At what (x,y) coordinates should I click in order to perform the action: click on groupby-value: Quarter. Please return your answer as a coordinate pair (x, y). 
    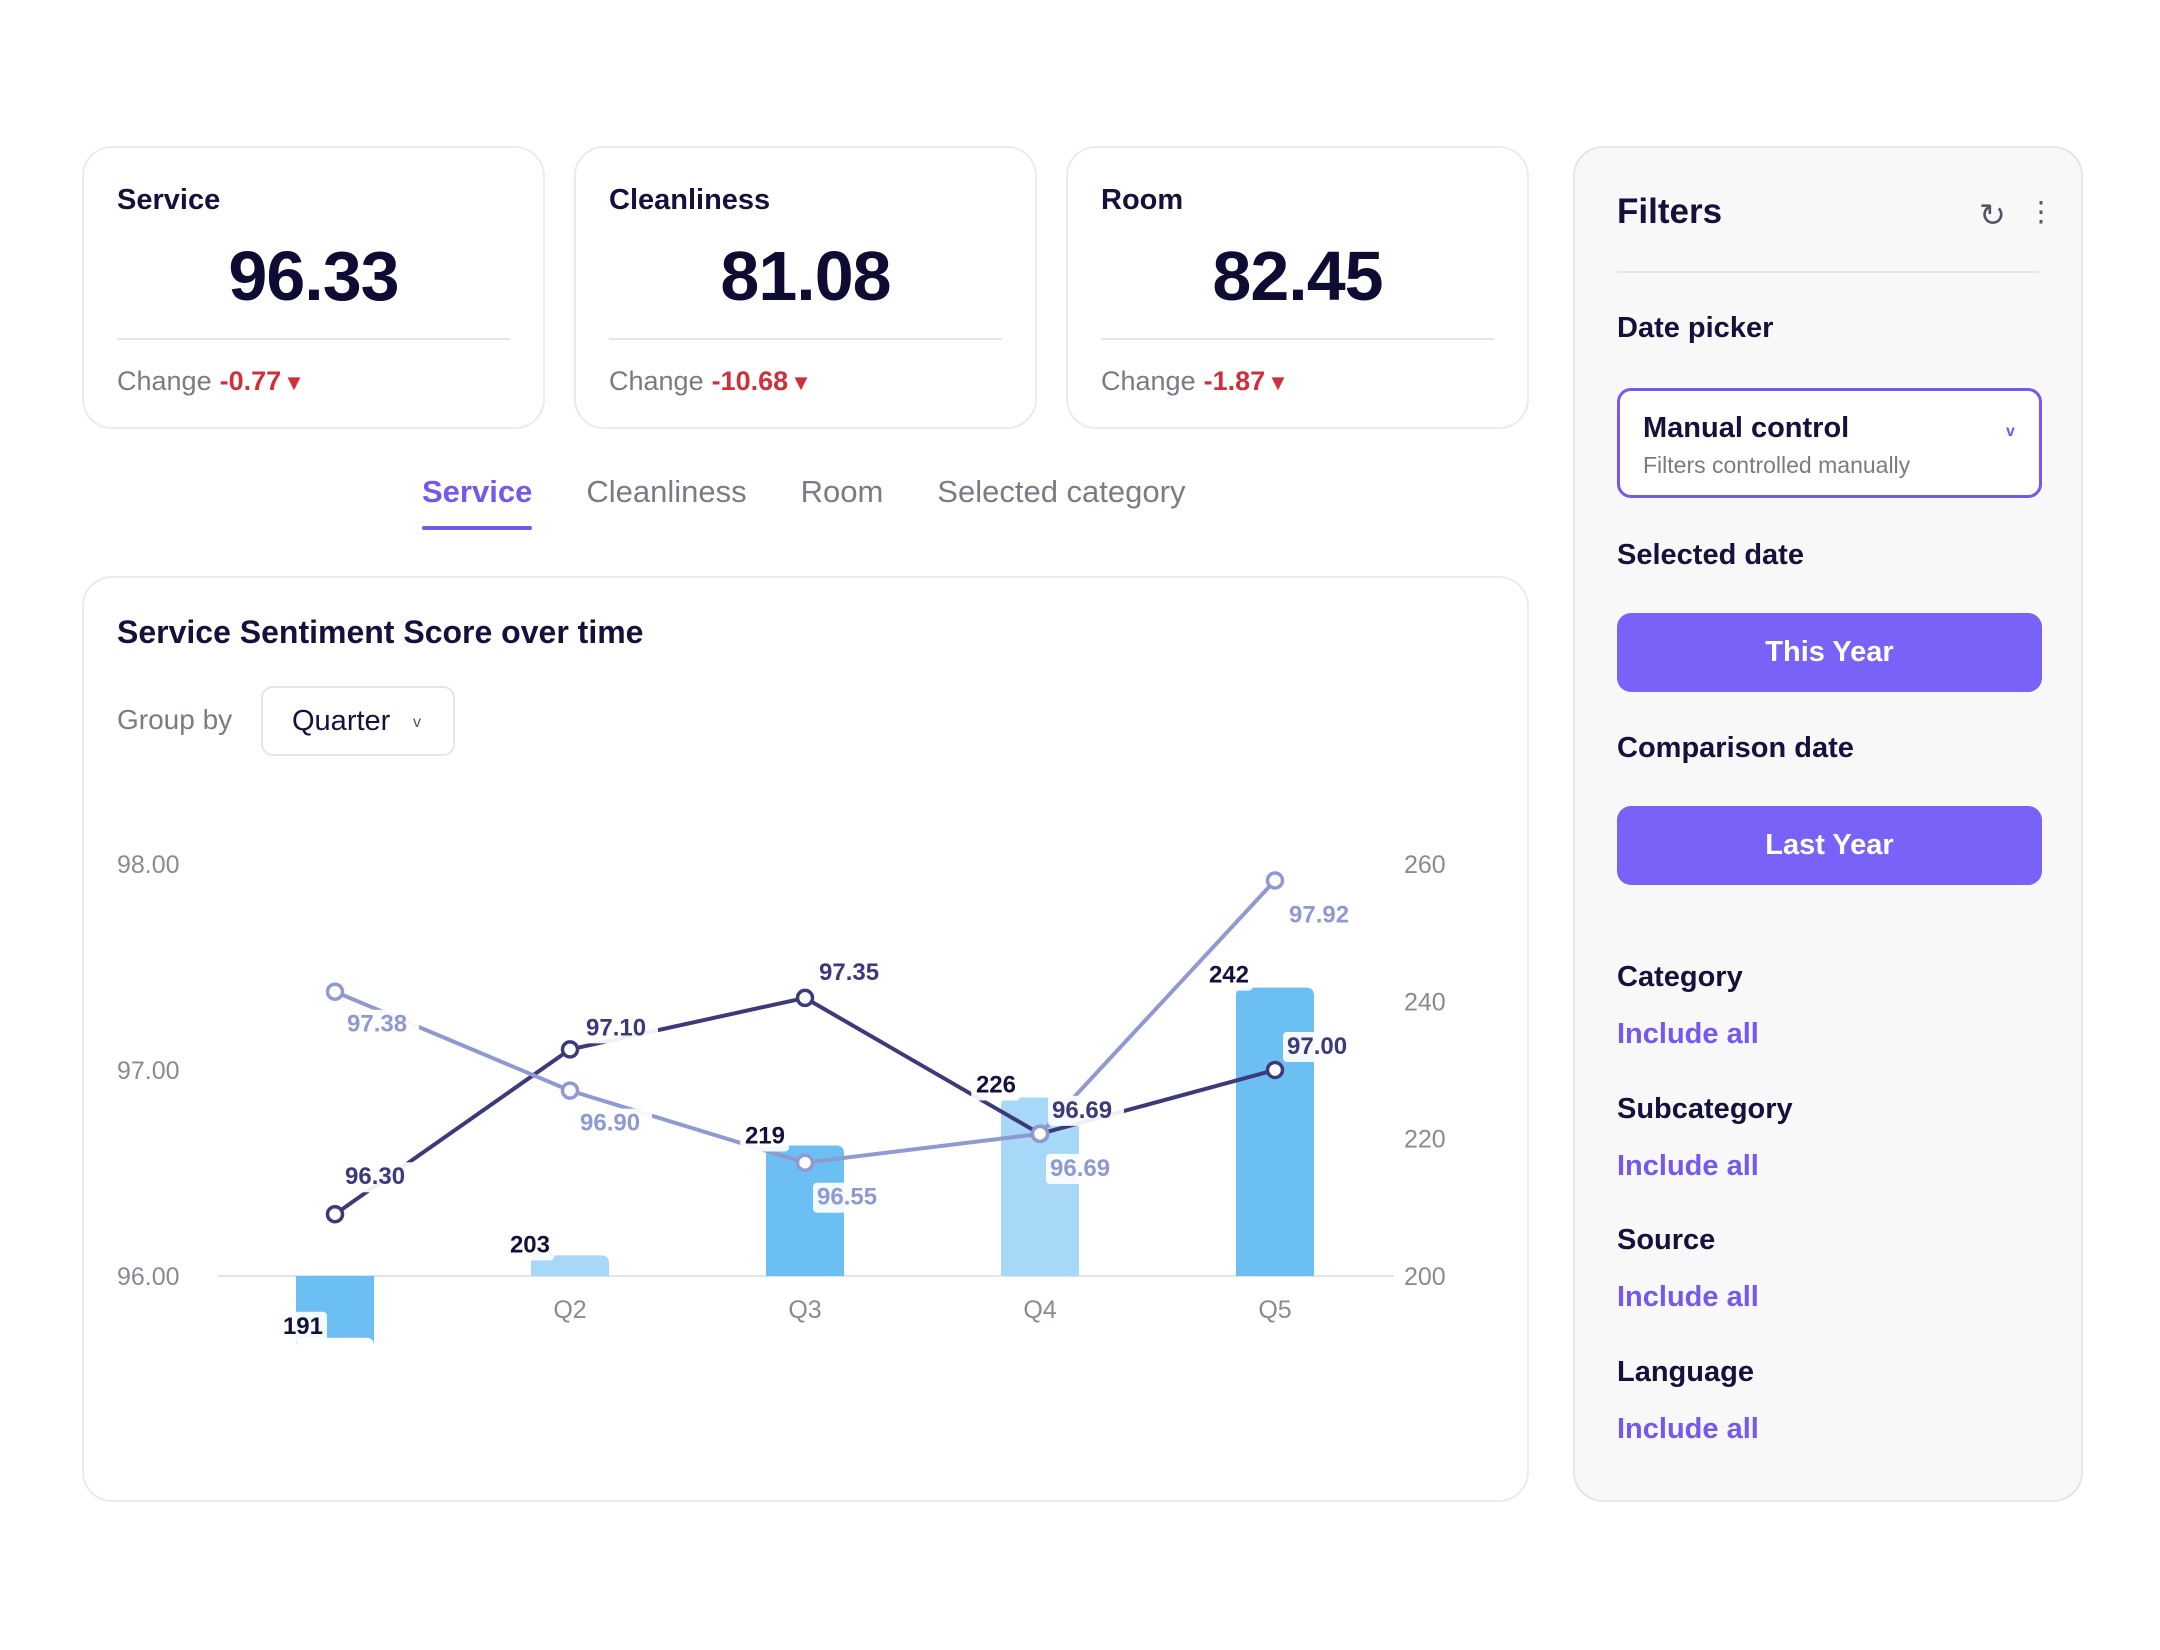
    Looking at the image, I should click on (341, 721).